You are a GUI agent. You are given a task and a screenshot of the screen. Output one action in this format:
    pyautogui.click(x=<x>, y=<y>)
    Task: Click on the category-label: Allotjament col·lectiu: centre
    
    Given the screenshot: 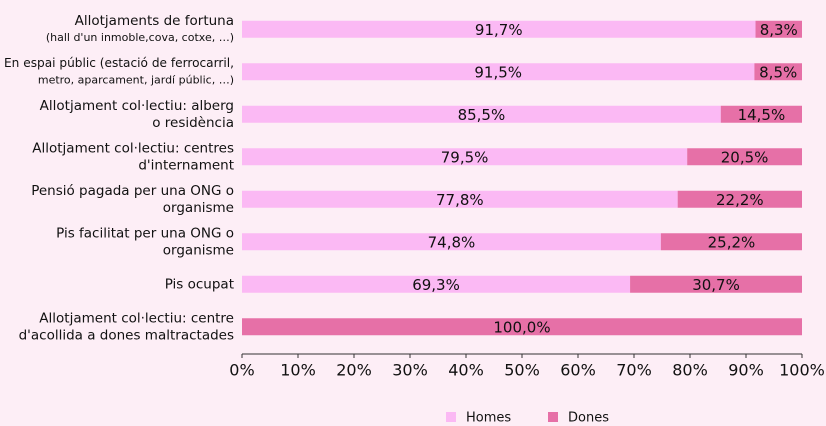 What is the action you would take?
    pyautogui.click(x=136, y=318)
    